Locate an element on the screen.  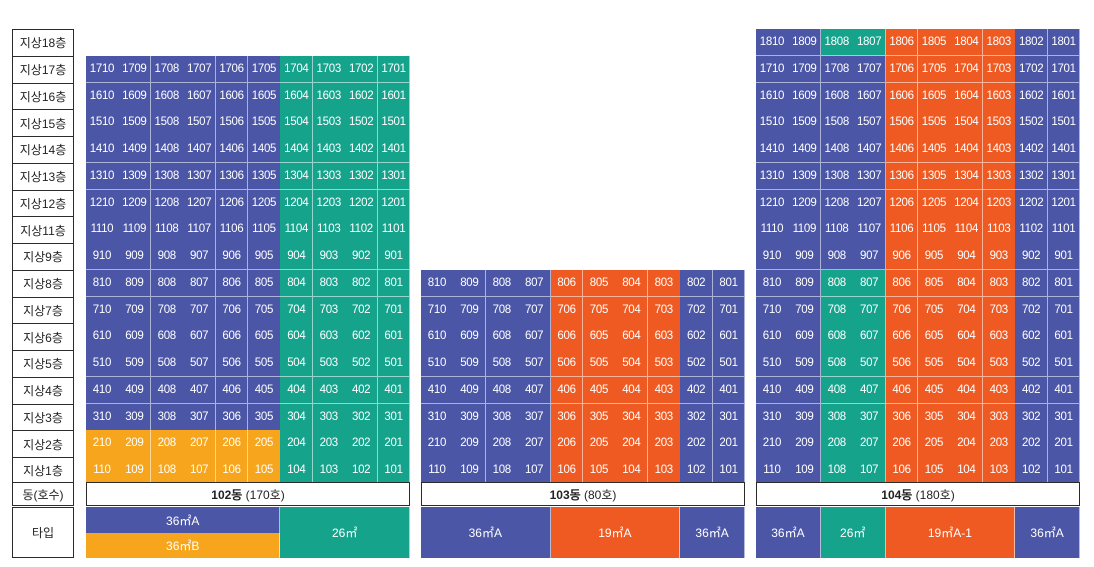
unit-cell: 808 is located at coordinates (502, 283).